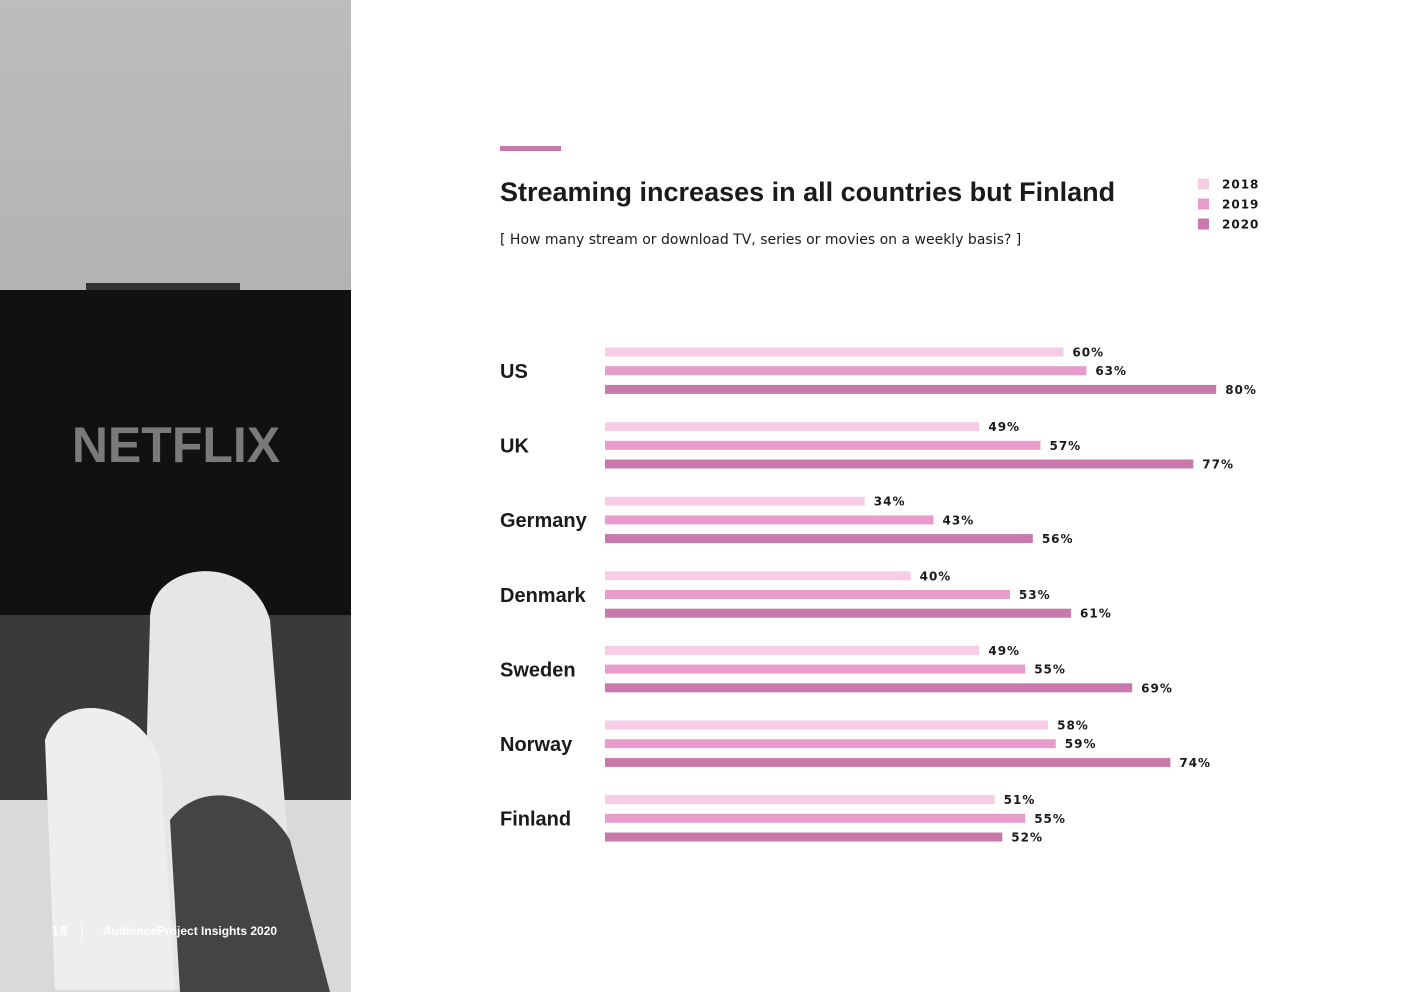  I want to click on category-label: Germany, so click(544, 521).